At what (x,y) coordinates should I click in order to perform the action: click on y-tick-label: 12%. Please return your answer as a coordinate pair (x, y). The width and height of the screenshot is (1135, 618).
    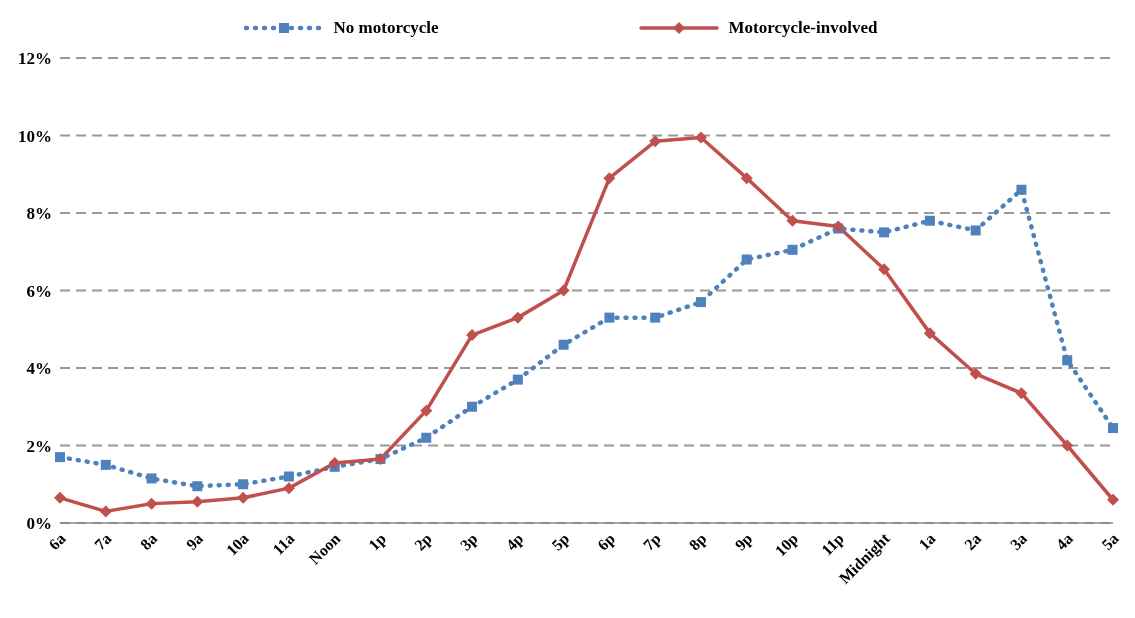
    Looking at the image, I should click on (35, 59).